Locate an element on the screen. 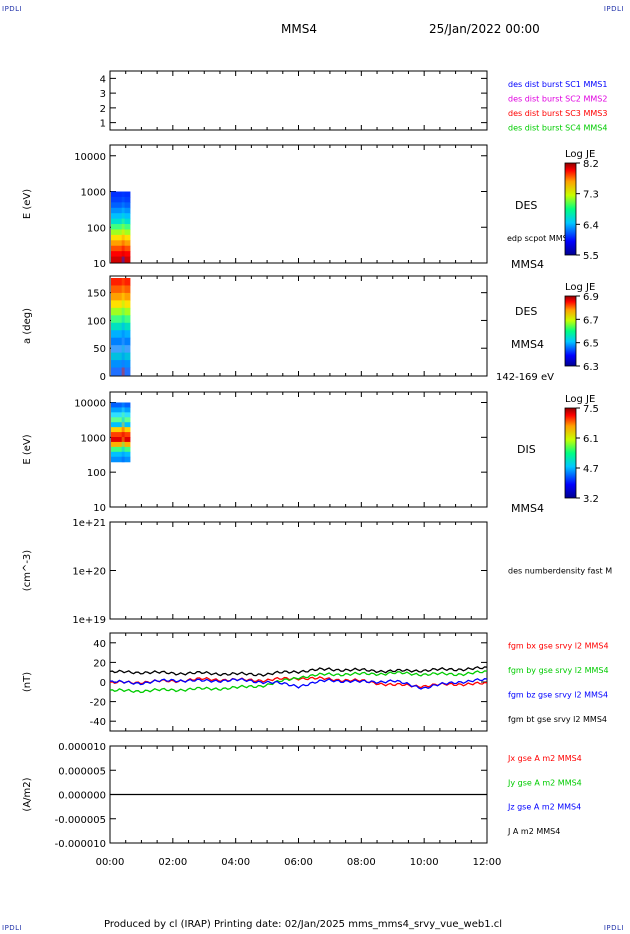  header-datetime: 25/Jan/2022 00:00 is located at coordinates (484, 29).